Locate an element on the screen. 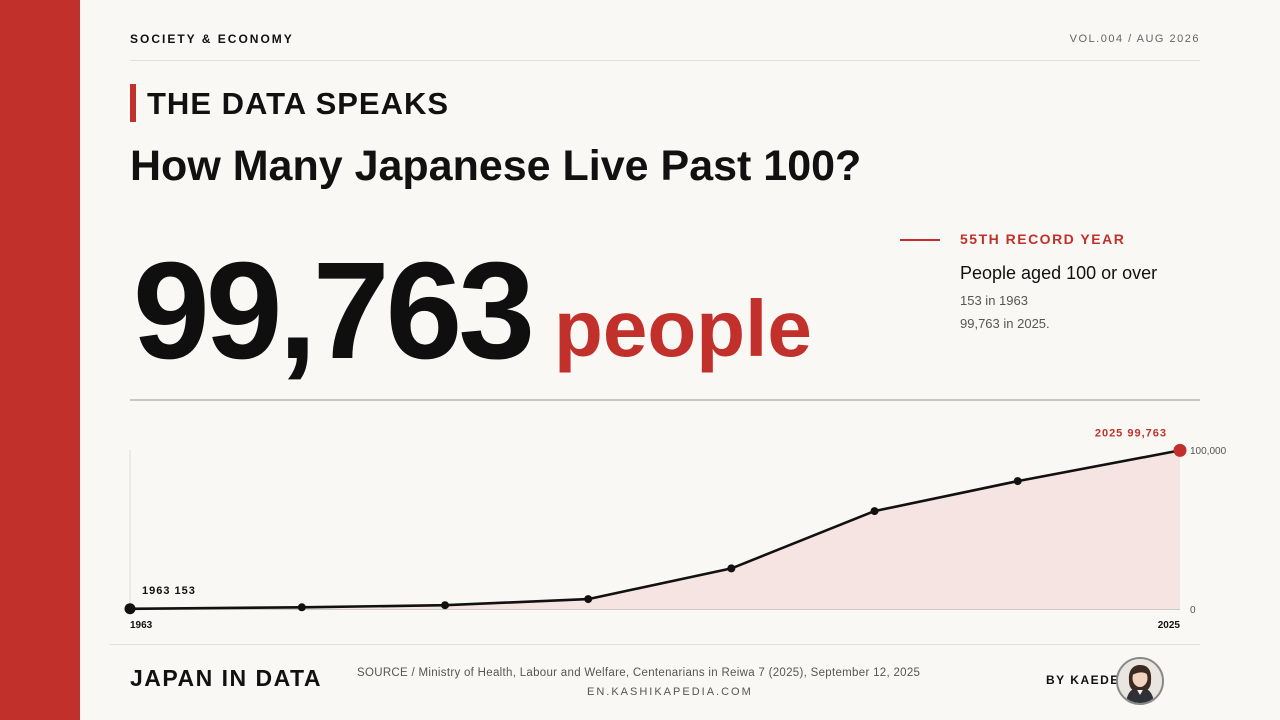  data-point-1963 is located at coordinates (130, 609).